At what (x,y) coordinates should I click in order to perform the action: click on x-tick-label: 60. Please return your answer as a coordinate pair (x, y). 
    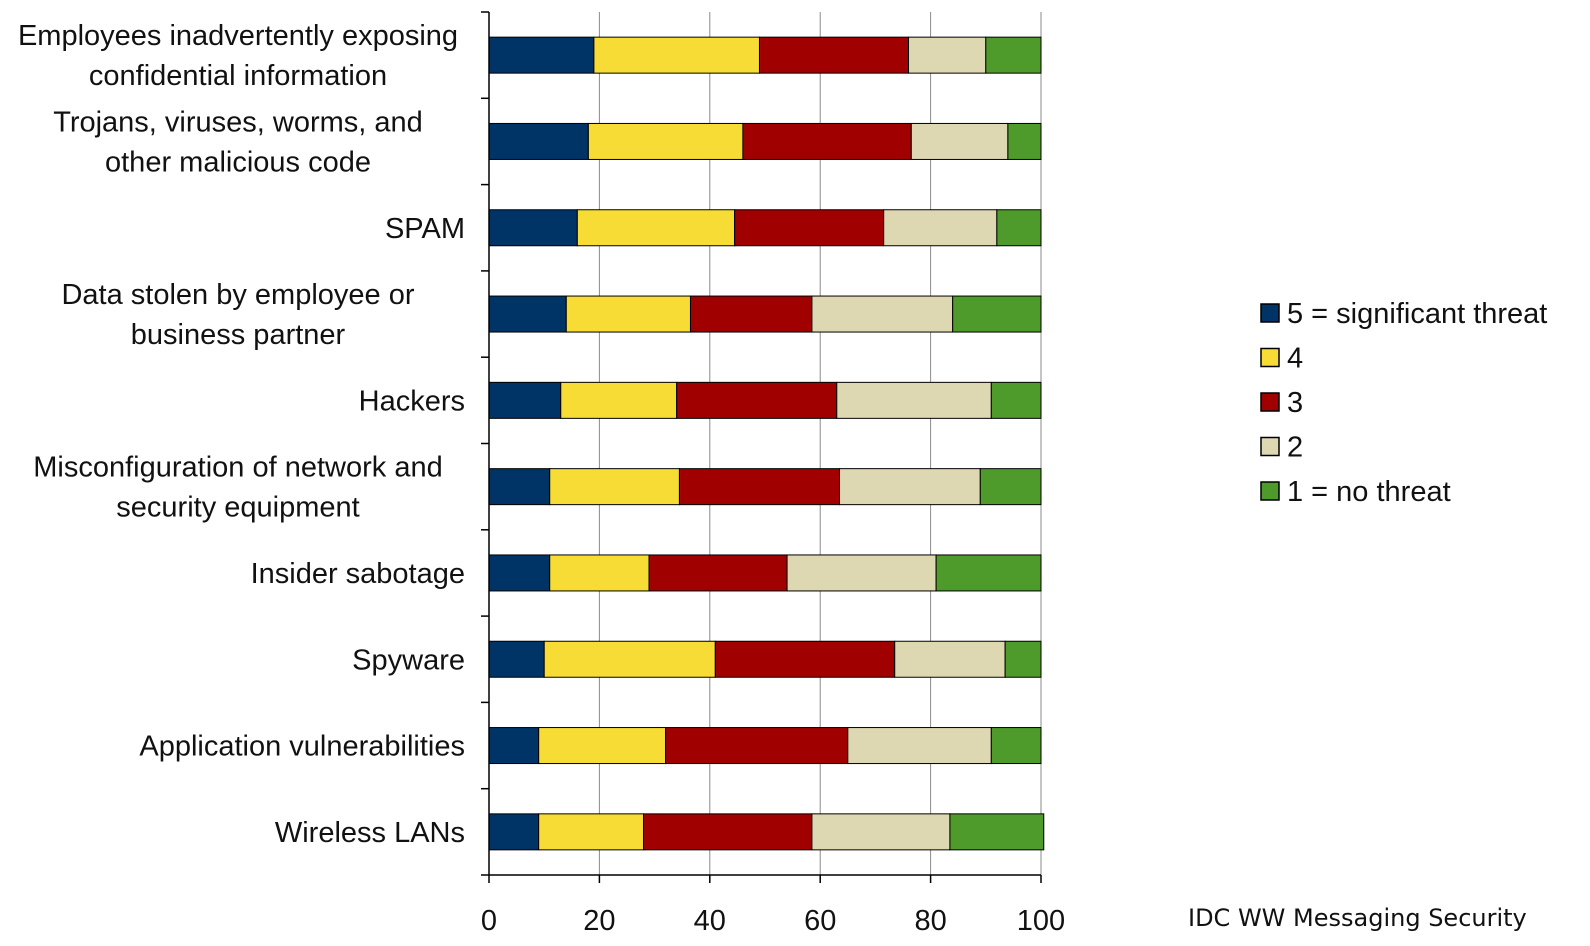
    Looking at the image, I should click on (820, 921).